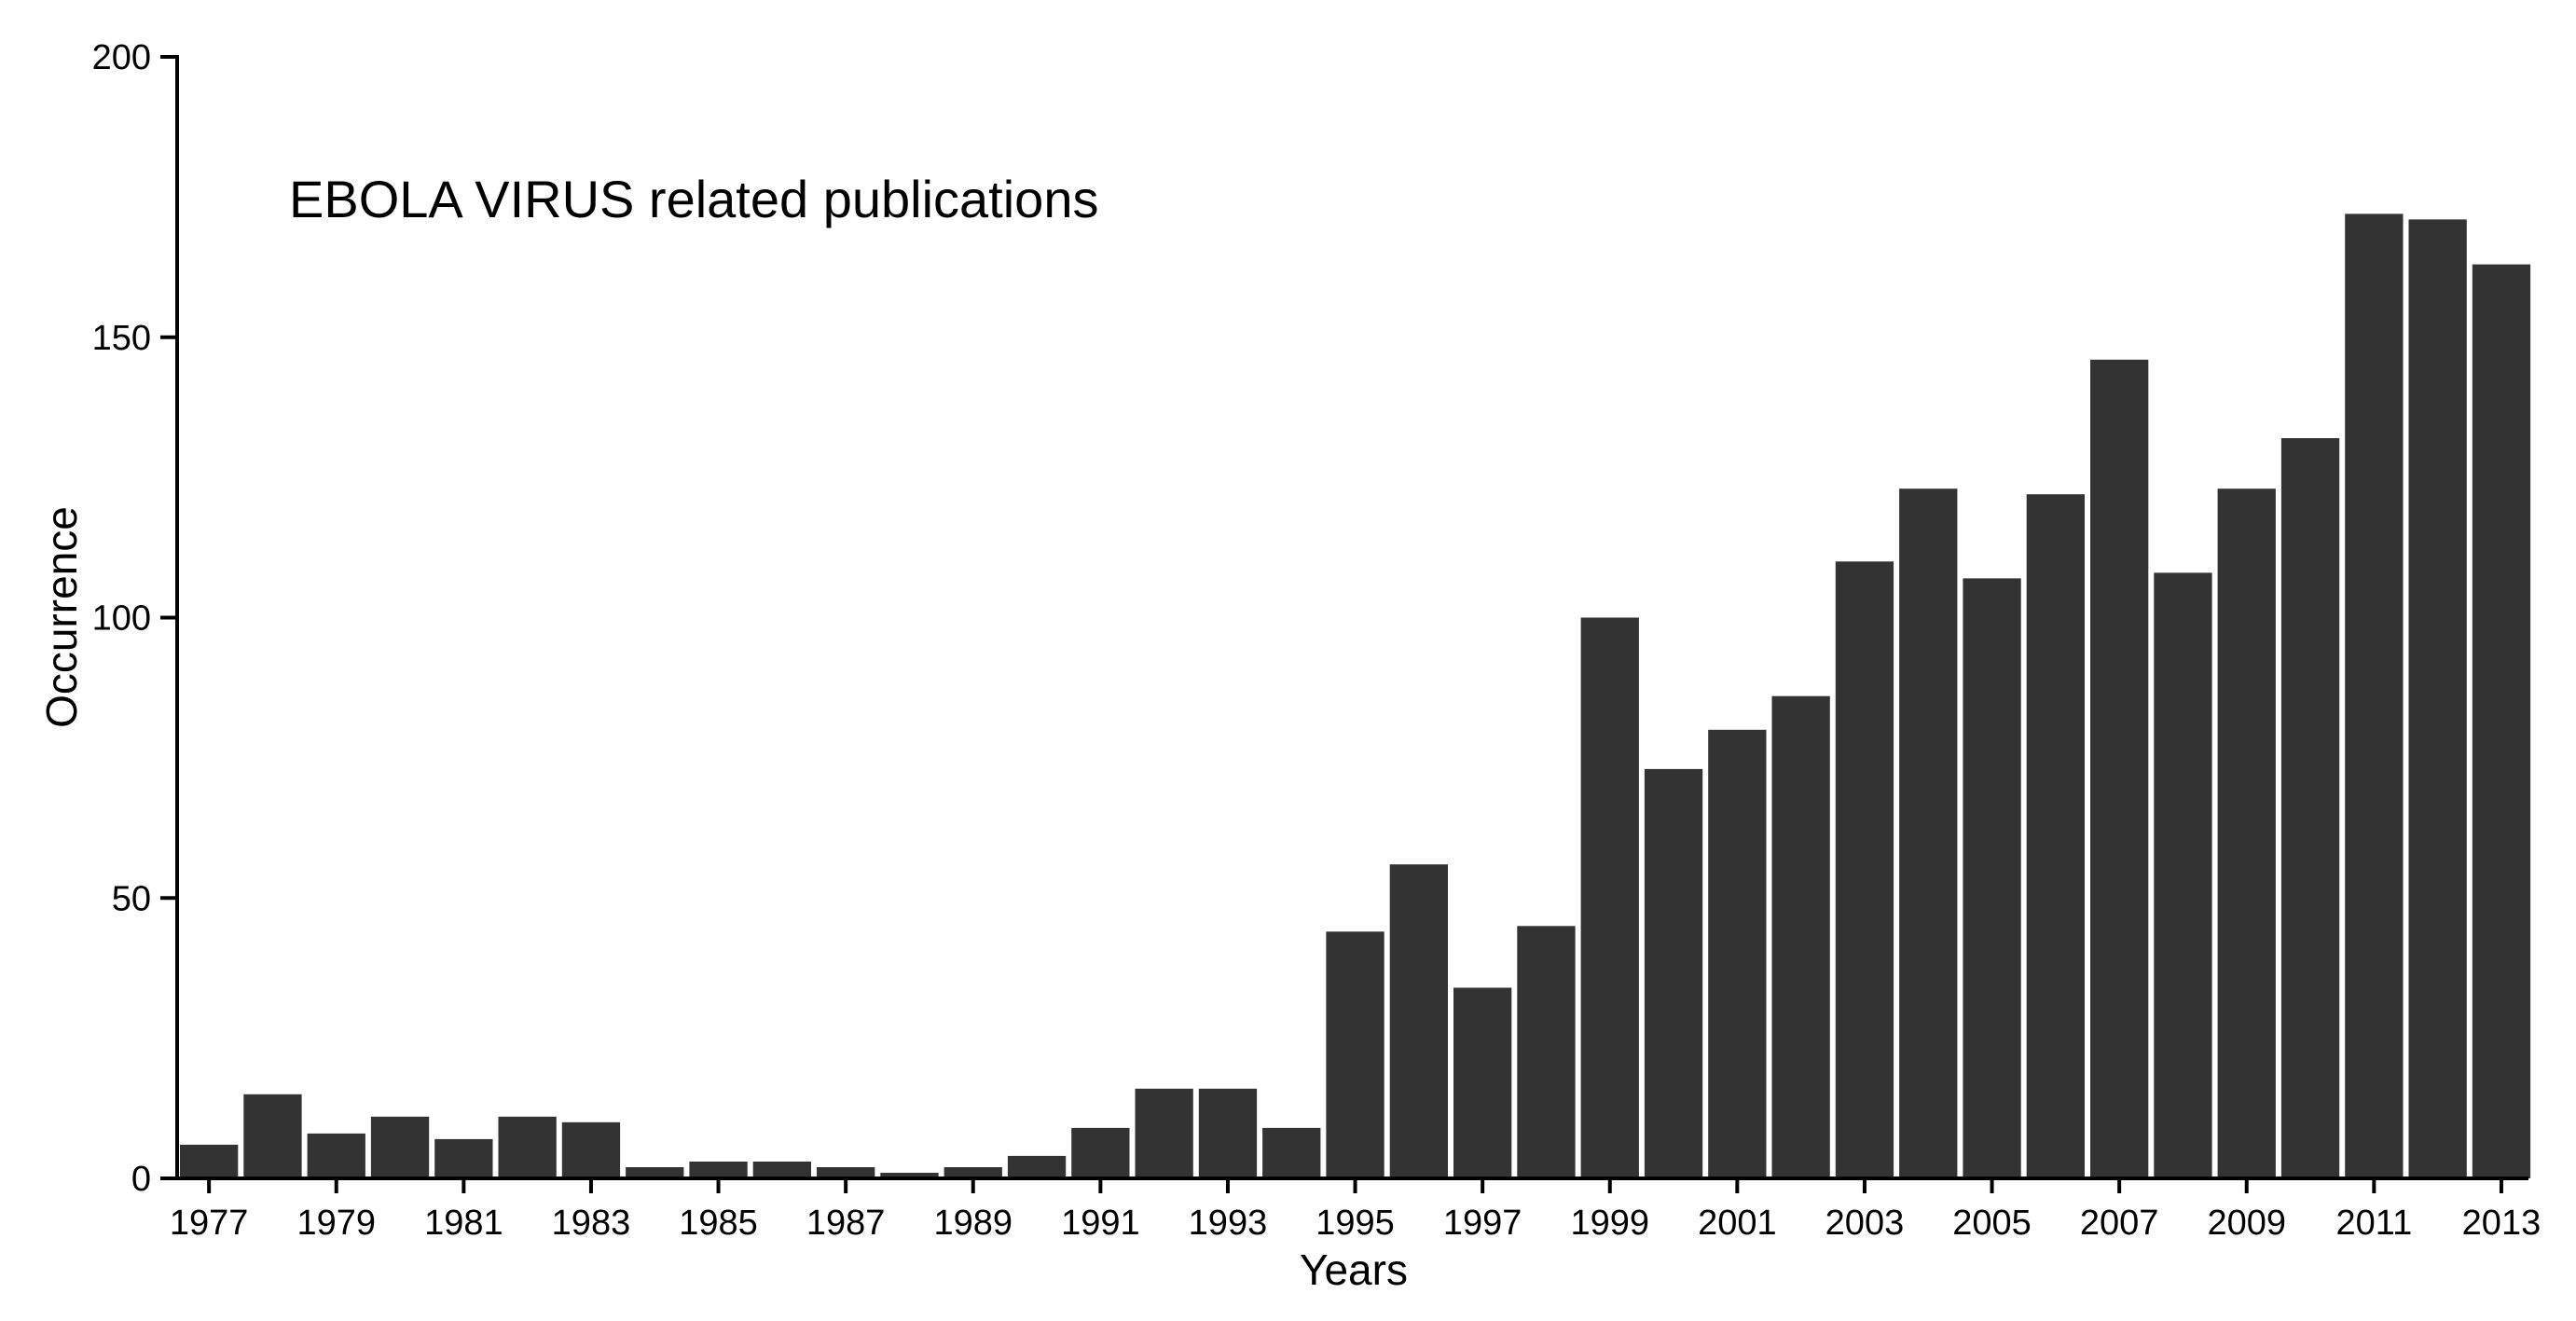 This screenshot has height=1321, width=2576. I want to click on bar-1977, so click(210, 1161).